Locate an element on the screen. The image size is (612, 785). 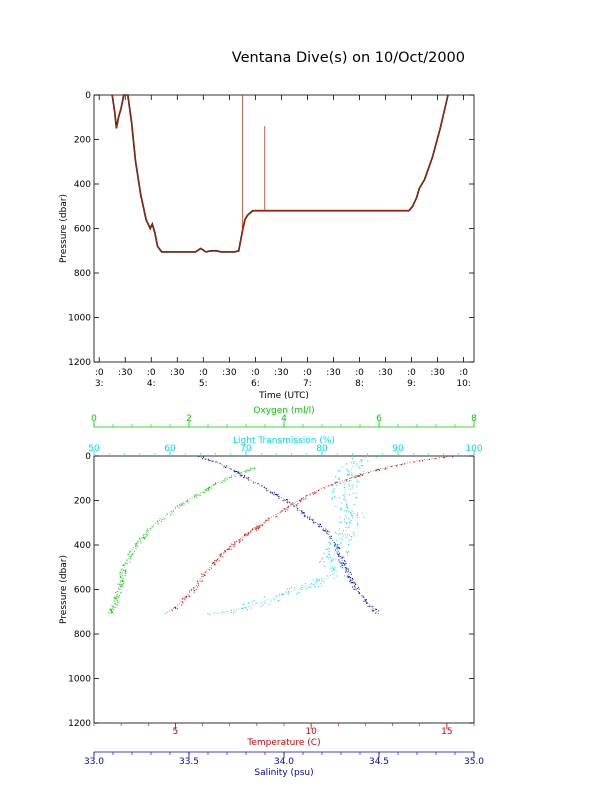
x-tick-label-hour: 3: is located at coordinates (99, 384).